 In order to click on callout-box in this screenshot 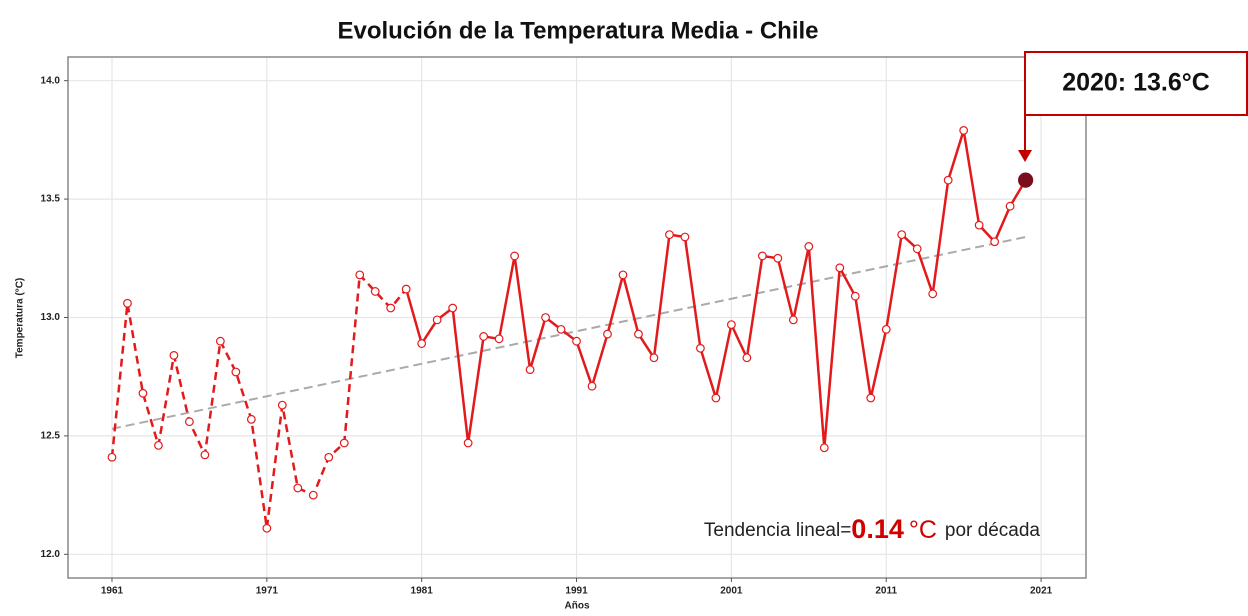, I will do `click(1136, 83)`.